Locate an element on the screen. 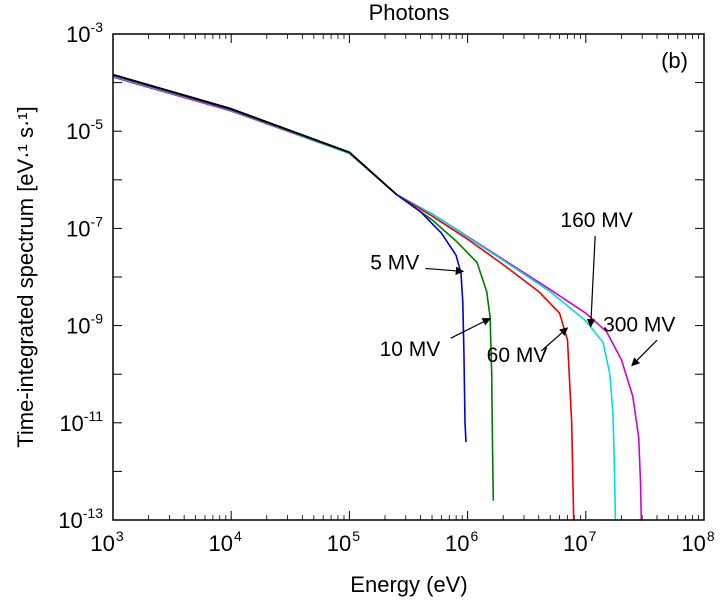 The width and height of the screenshot is (727, 602). y-tick-label: 10⁻⁹ is located at coordinates (84, 325).